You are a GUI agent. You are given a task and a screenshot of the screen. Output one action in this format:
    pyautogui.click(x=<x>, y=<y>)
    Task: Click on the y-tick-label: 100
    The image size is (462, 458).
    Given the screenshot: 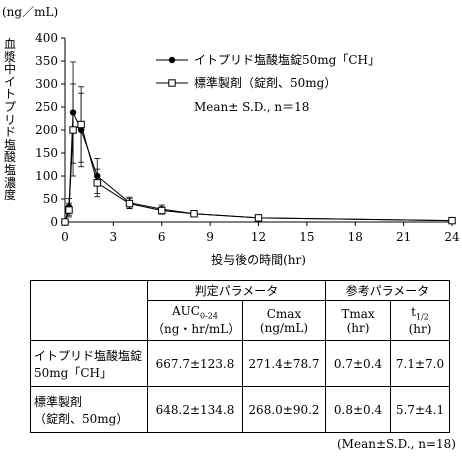 What is the action you would take?
    pyautogui.click(x=46, y=176)
    